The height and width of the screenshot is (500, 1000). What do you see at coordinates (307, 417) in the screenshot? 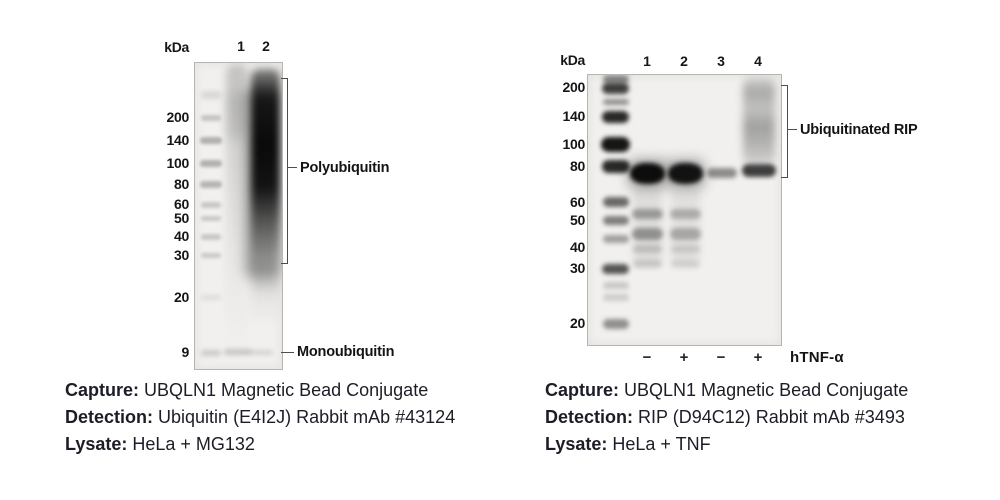
I see `caption-detection-text: Ubiquitin (E4I2J) Rabbit mAb #43124` at bounding box center [307, 417].